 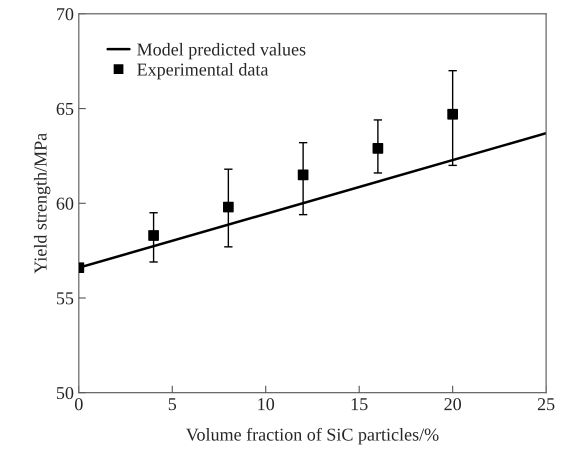 What do you see at coordinates (65, 204) in the screenshot?
I see `y-tick-label: 60` at bounding box center [65, 204].